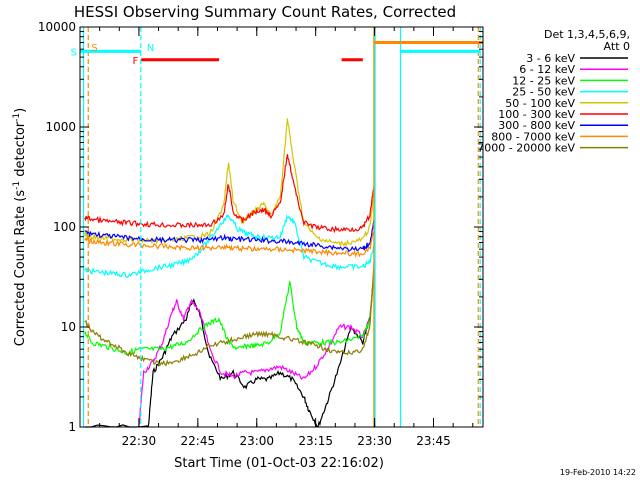  Describe the element at coordinates (433, 441) in the screenshot. I see `x-tick-label: 23:45` at that location.